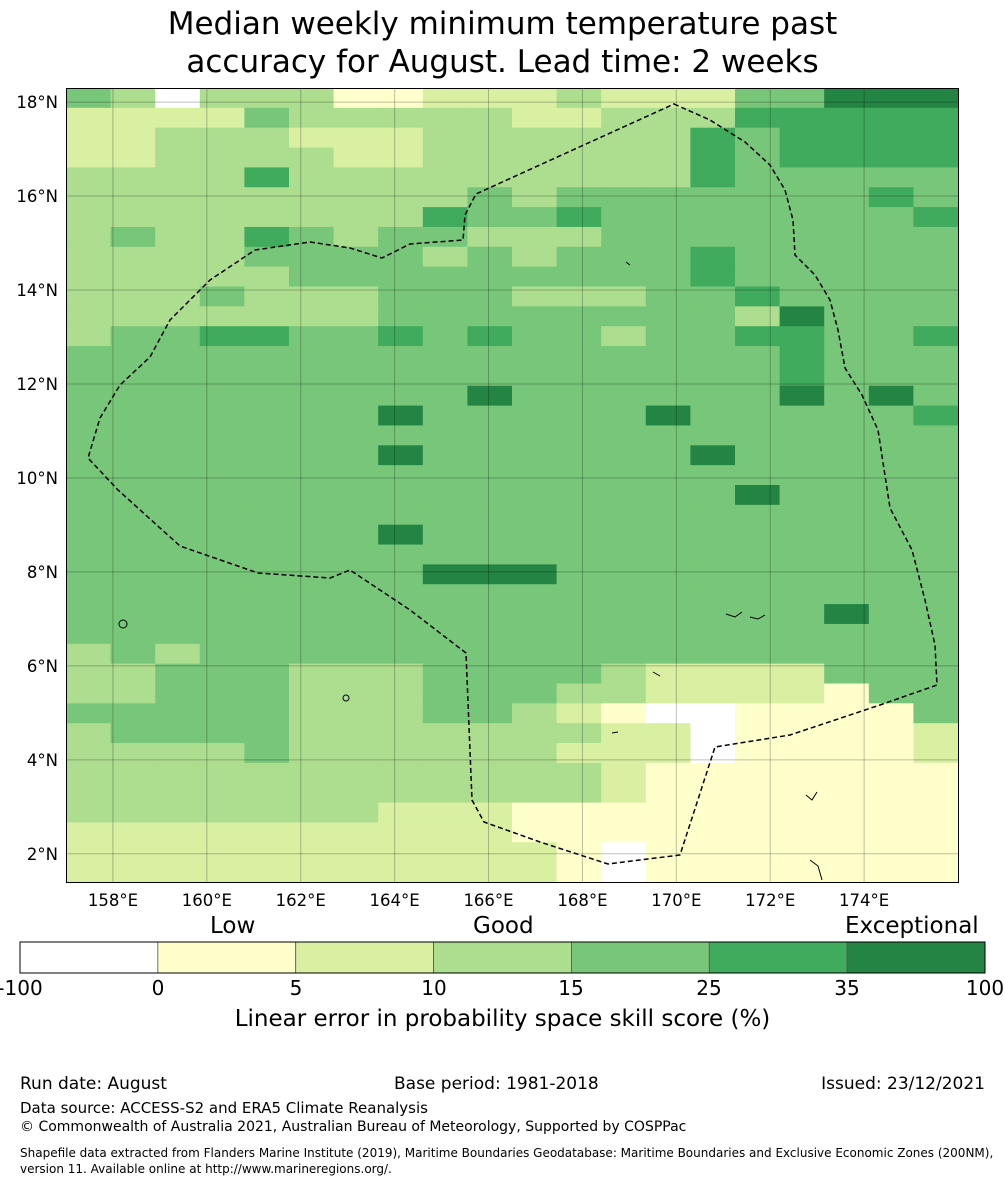 This screenshot has width=1005, height=1185. I want to click on latitude-labels: 18°N 16°N 14°N 12°N 10°N 8°N 6°N 4°N 2°N, so click(37, 478).